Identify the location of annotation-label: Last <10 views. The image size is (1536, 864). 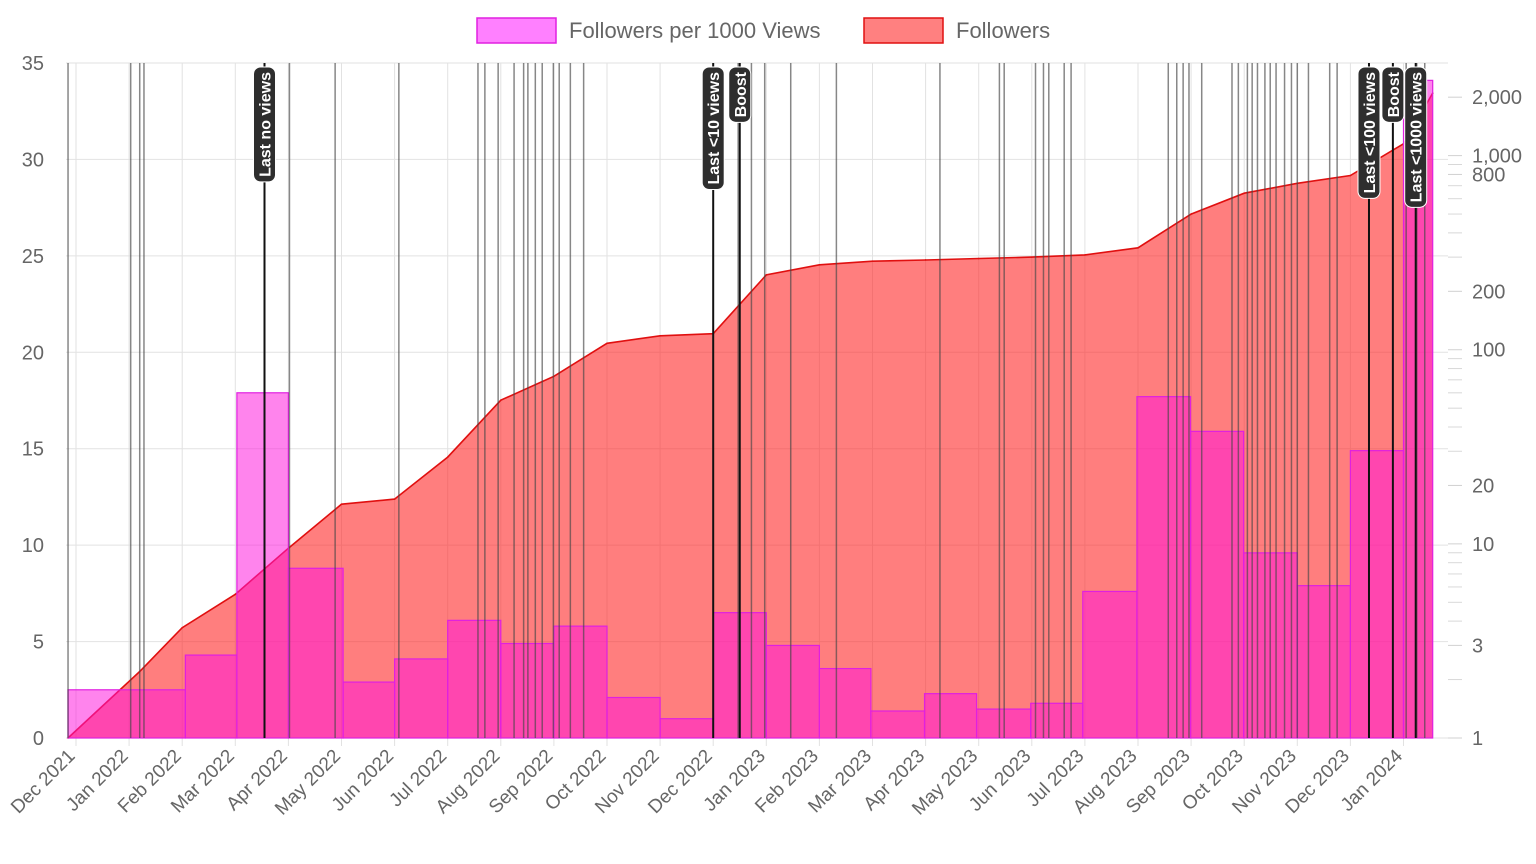
(713, 128).